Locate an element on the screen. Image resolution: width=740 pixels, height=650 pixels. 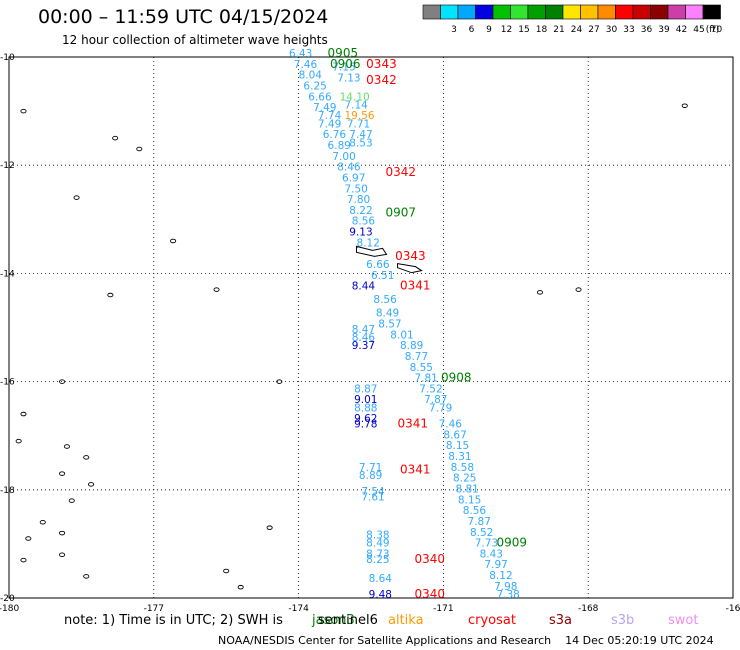
wave-height-label: 8.22 is located at coordinates (360, 211).